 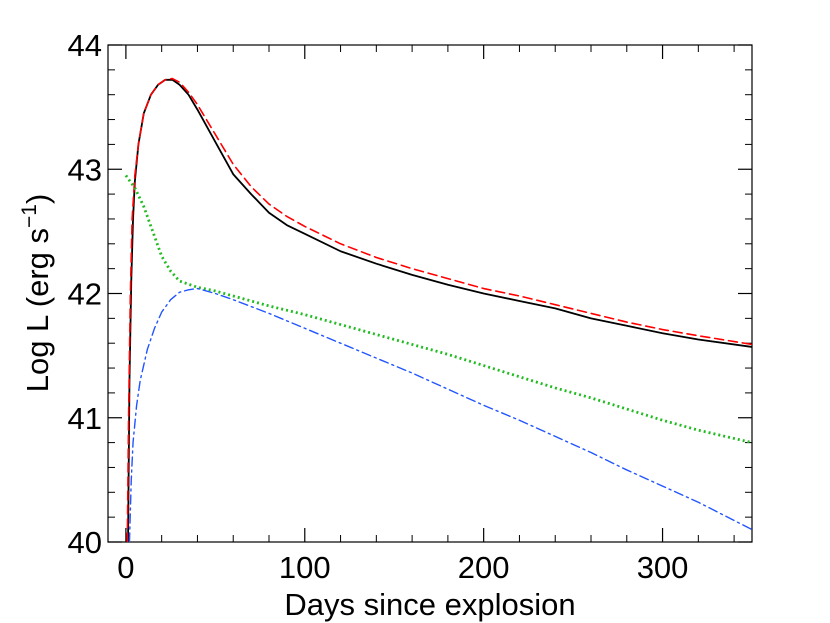 I want to click on y-axis-label-main: Log L (erg s, so click(x=37, y=310).